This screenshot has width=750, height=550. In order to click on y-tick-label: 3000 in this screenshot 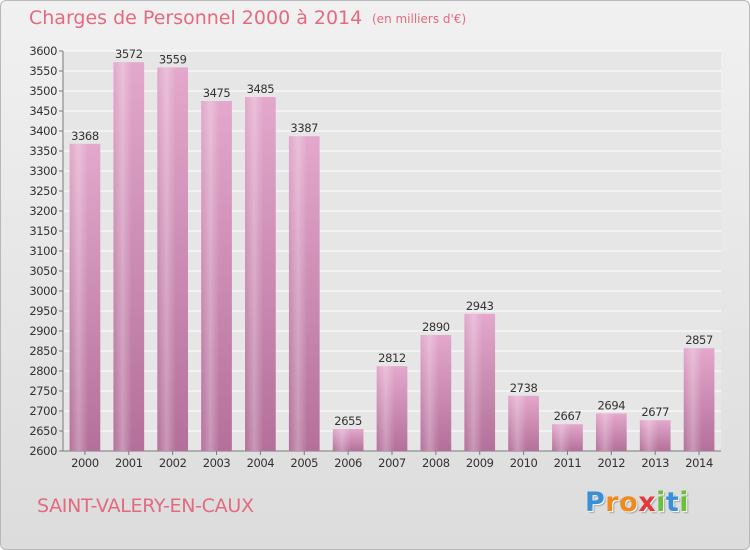, I will do `click(43, 291)`.